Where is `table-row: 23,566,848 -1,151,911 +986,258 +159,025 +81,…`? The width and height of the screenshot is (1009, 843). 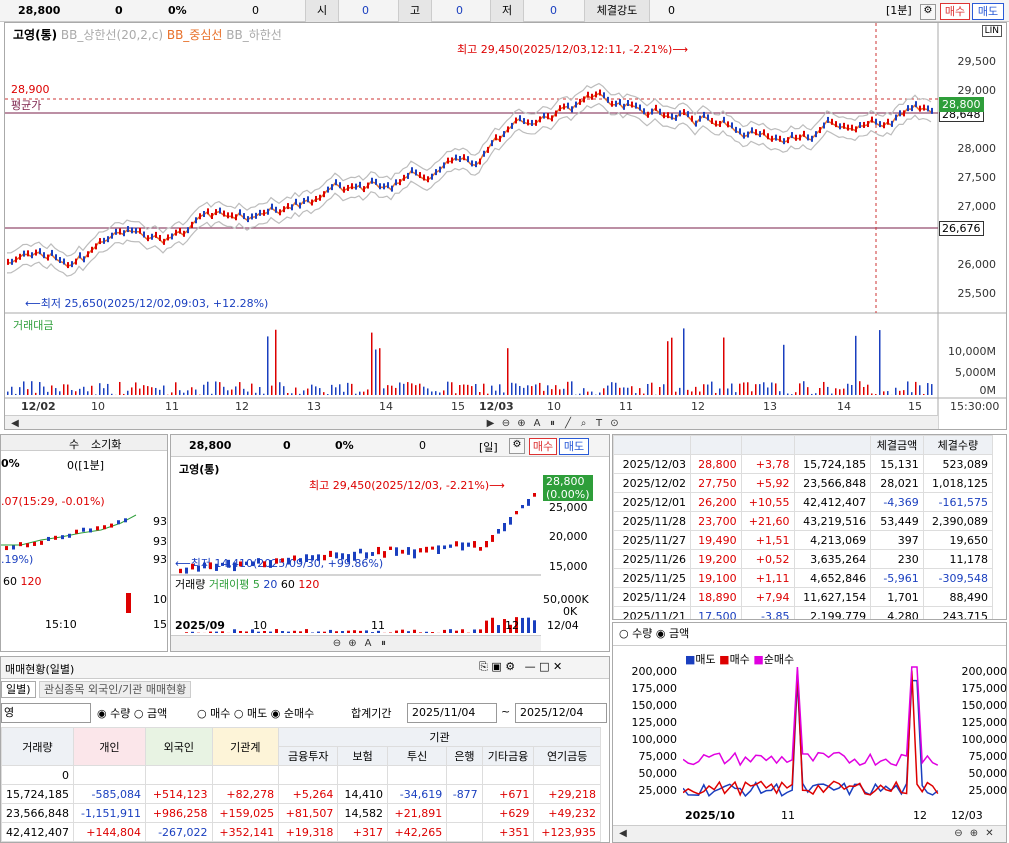
table-row: 23,566,848 -1,151,911 +986,258 +159,025 +81,… is located at coordinates (301, 813).